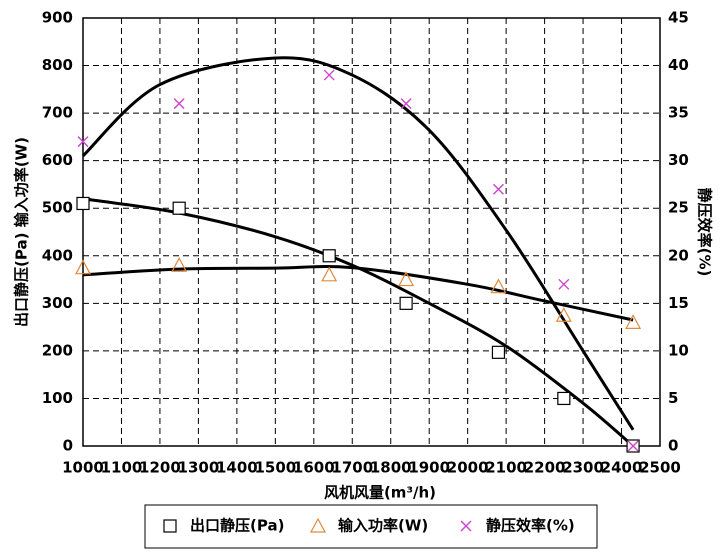  Describe the element at coordinates (352, 468) in the screenshot. I see `x-tick-label: 1700` at that location.